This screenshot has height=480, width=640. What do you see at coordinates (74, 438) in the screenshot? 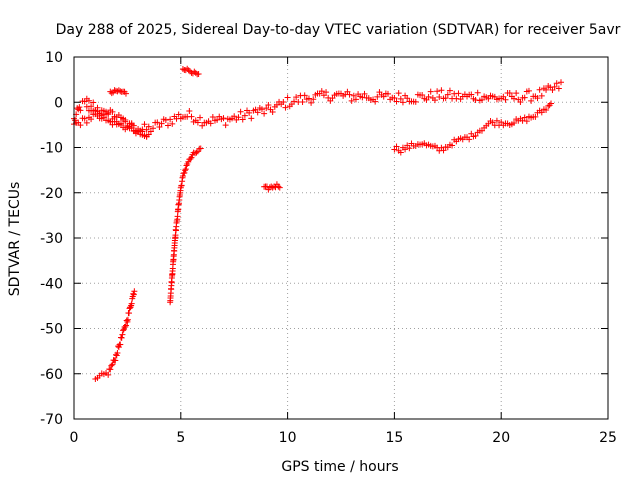
I see `x-tick-label: 0` at bounding box center [74, 438].